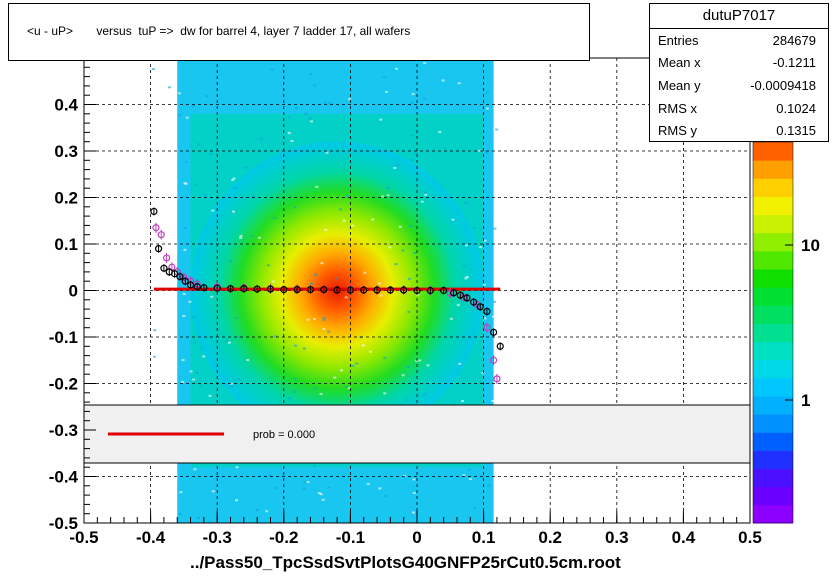  Describe the element at coordinates (805, 400) in the screenshot. I see `z-tick-label: 1` at that location.